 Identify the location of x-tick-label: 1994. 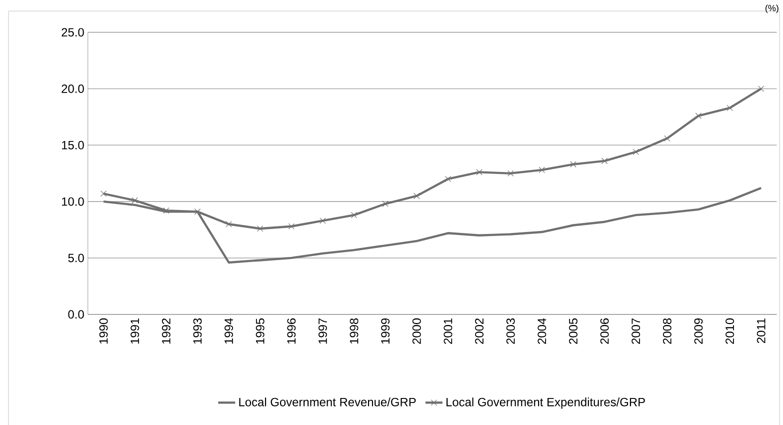
(229, 331).